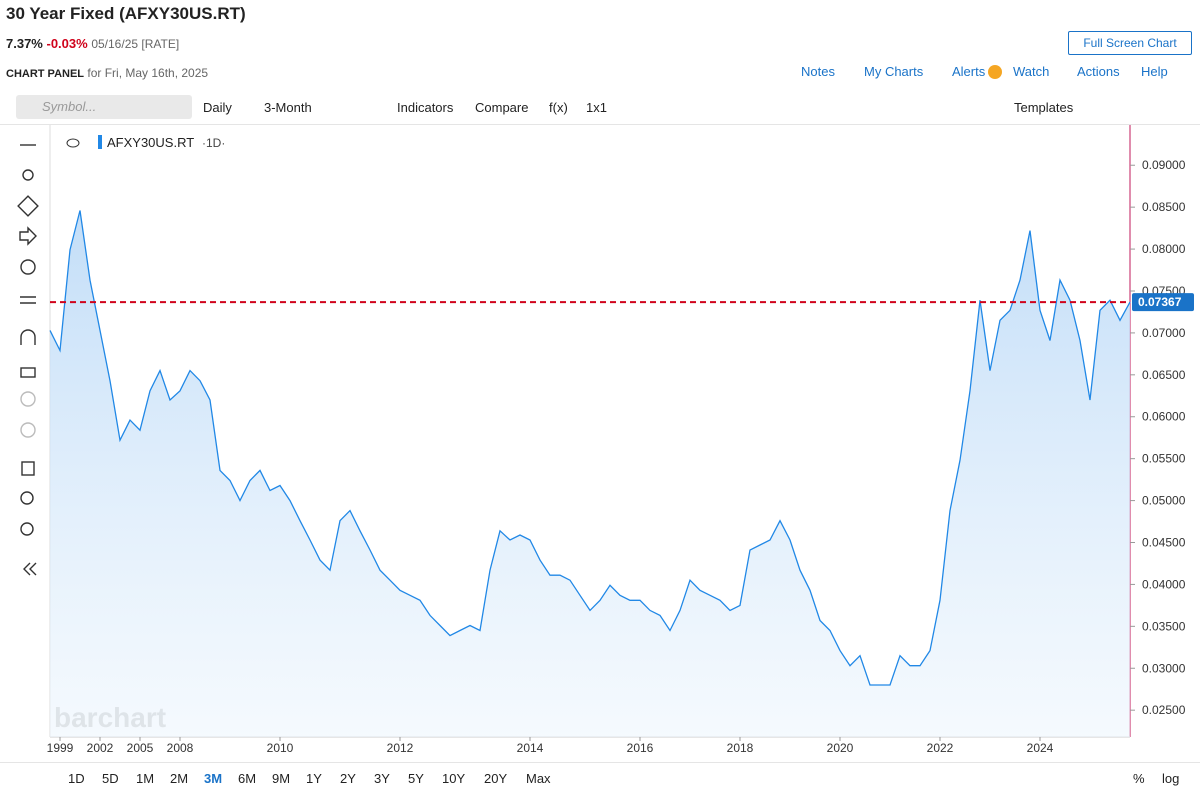 The image size is (1200, 798). What do you see at coordinates (28, 360) in the screenshot?
I see `left-tools` at bounding box center [28, 360].